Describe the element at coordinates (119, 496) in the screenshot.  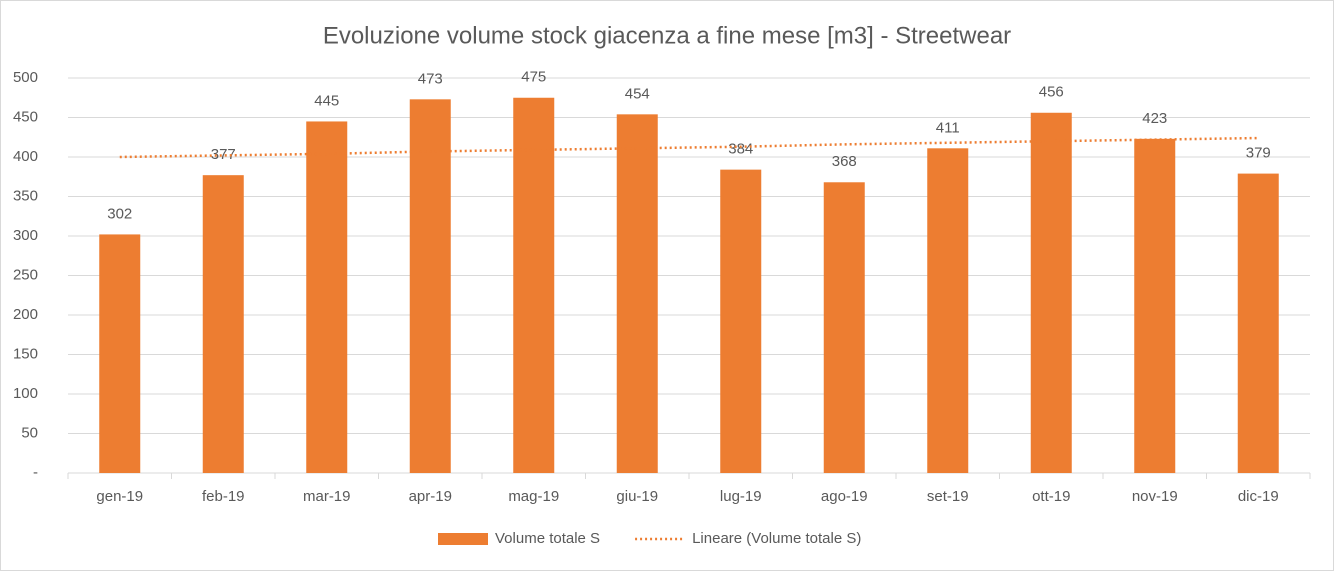
I see `x-tick-label: gen-19` at that location.